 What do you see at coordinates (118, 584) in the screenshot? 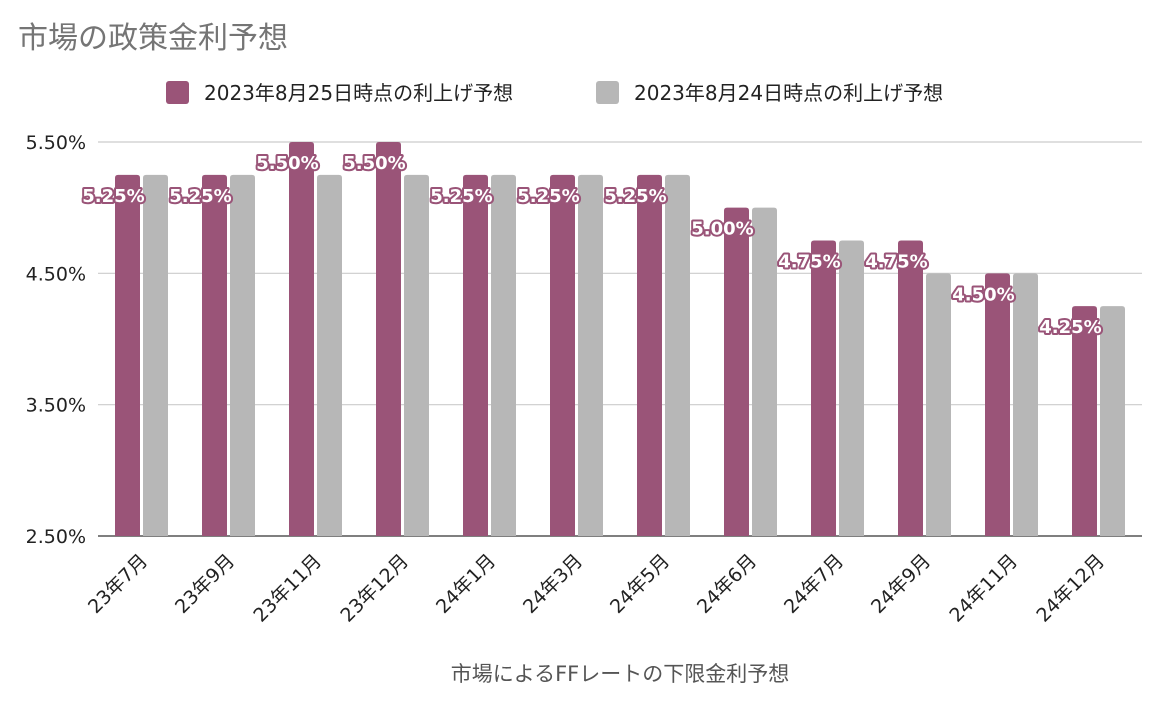
I see `x-tick-label: 23年7月` at bounding box center [118, 584].